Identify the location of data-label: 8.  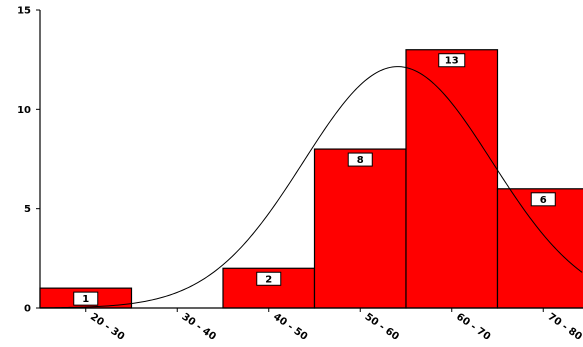
(360, 159).